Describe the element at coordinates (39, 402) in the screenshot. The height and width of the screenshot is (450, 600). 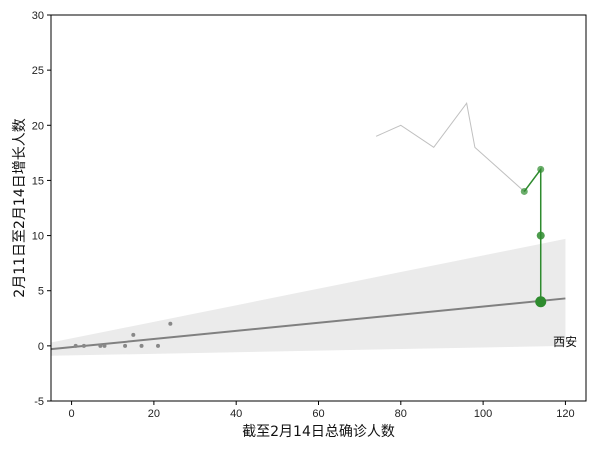
I see `y-tick-label: -5` at that location.